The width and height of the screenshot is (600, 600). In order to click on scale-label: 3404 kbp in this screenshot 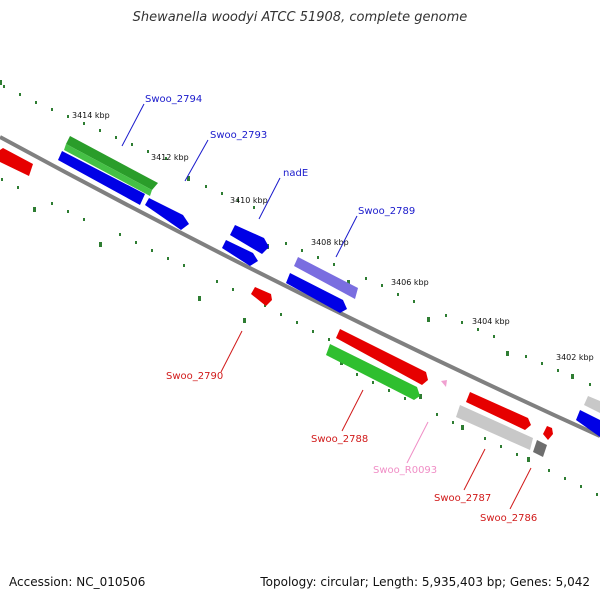, I will do `click(491, 321)`.